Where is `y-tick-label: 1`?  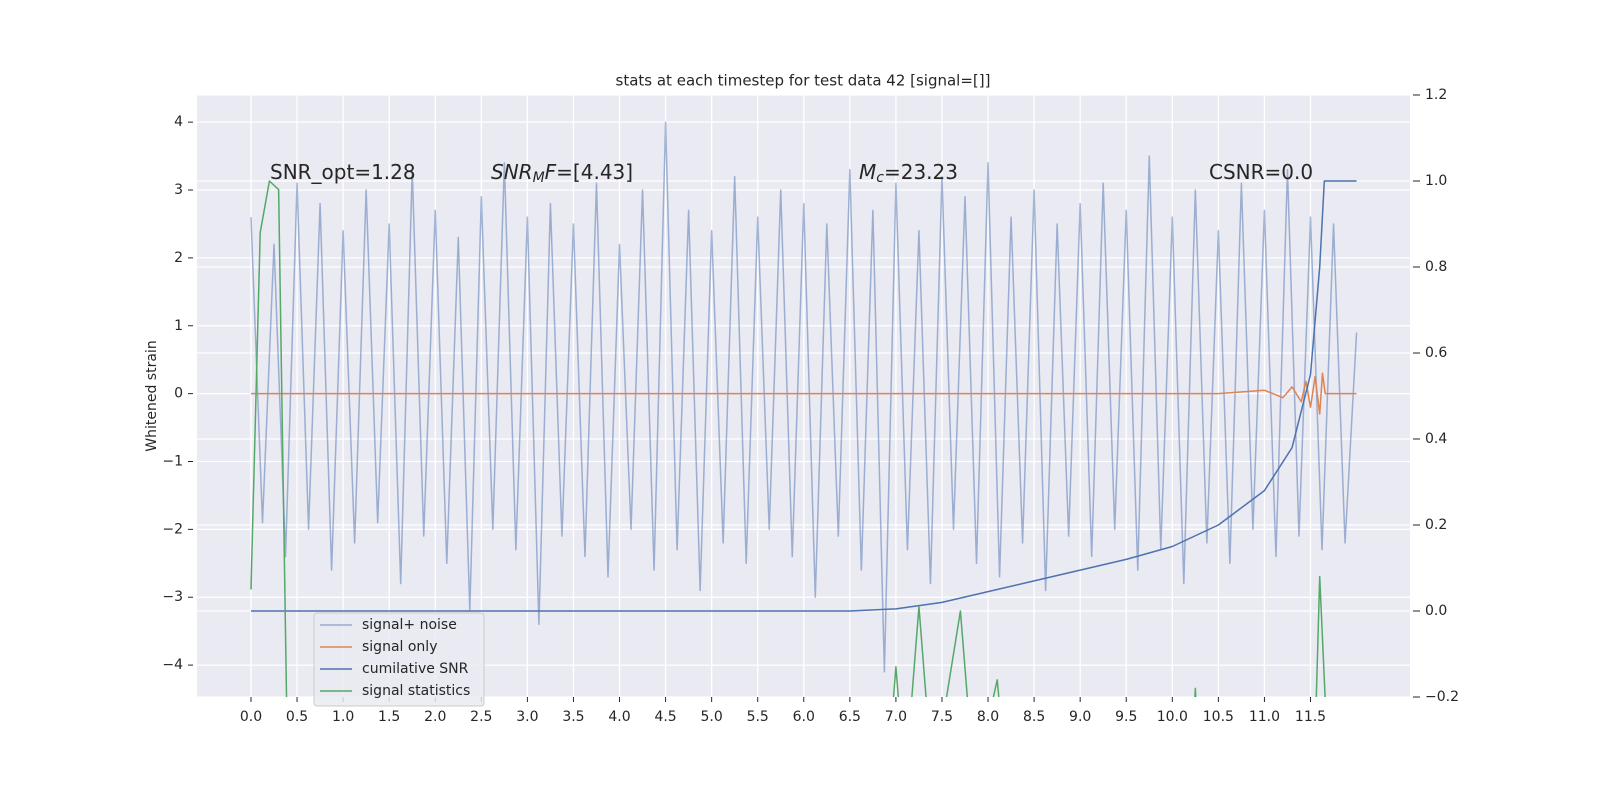 y-tick-label: 1 is located at coordinates (178, 326).